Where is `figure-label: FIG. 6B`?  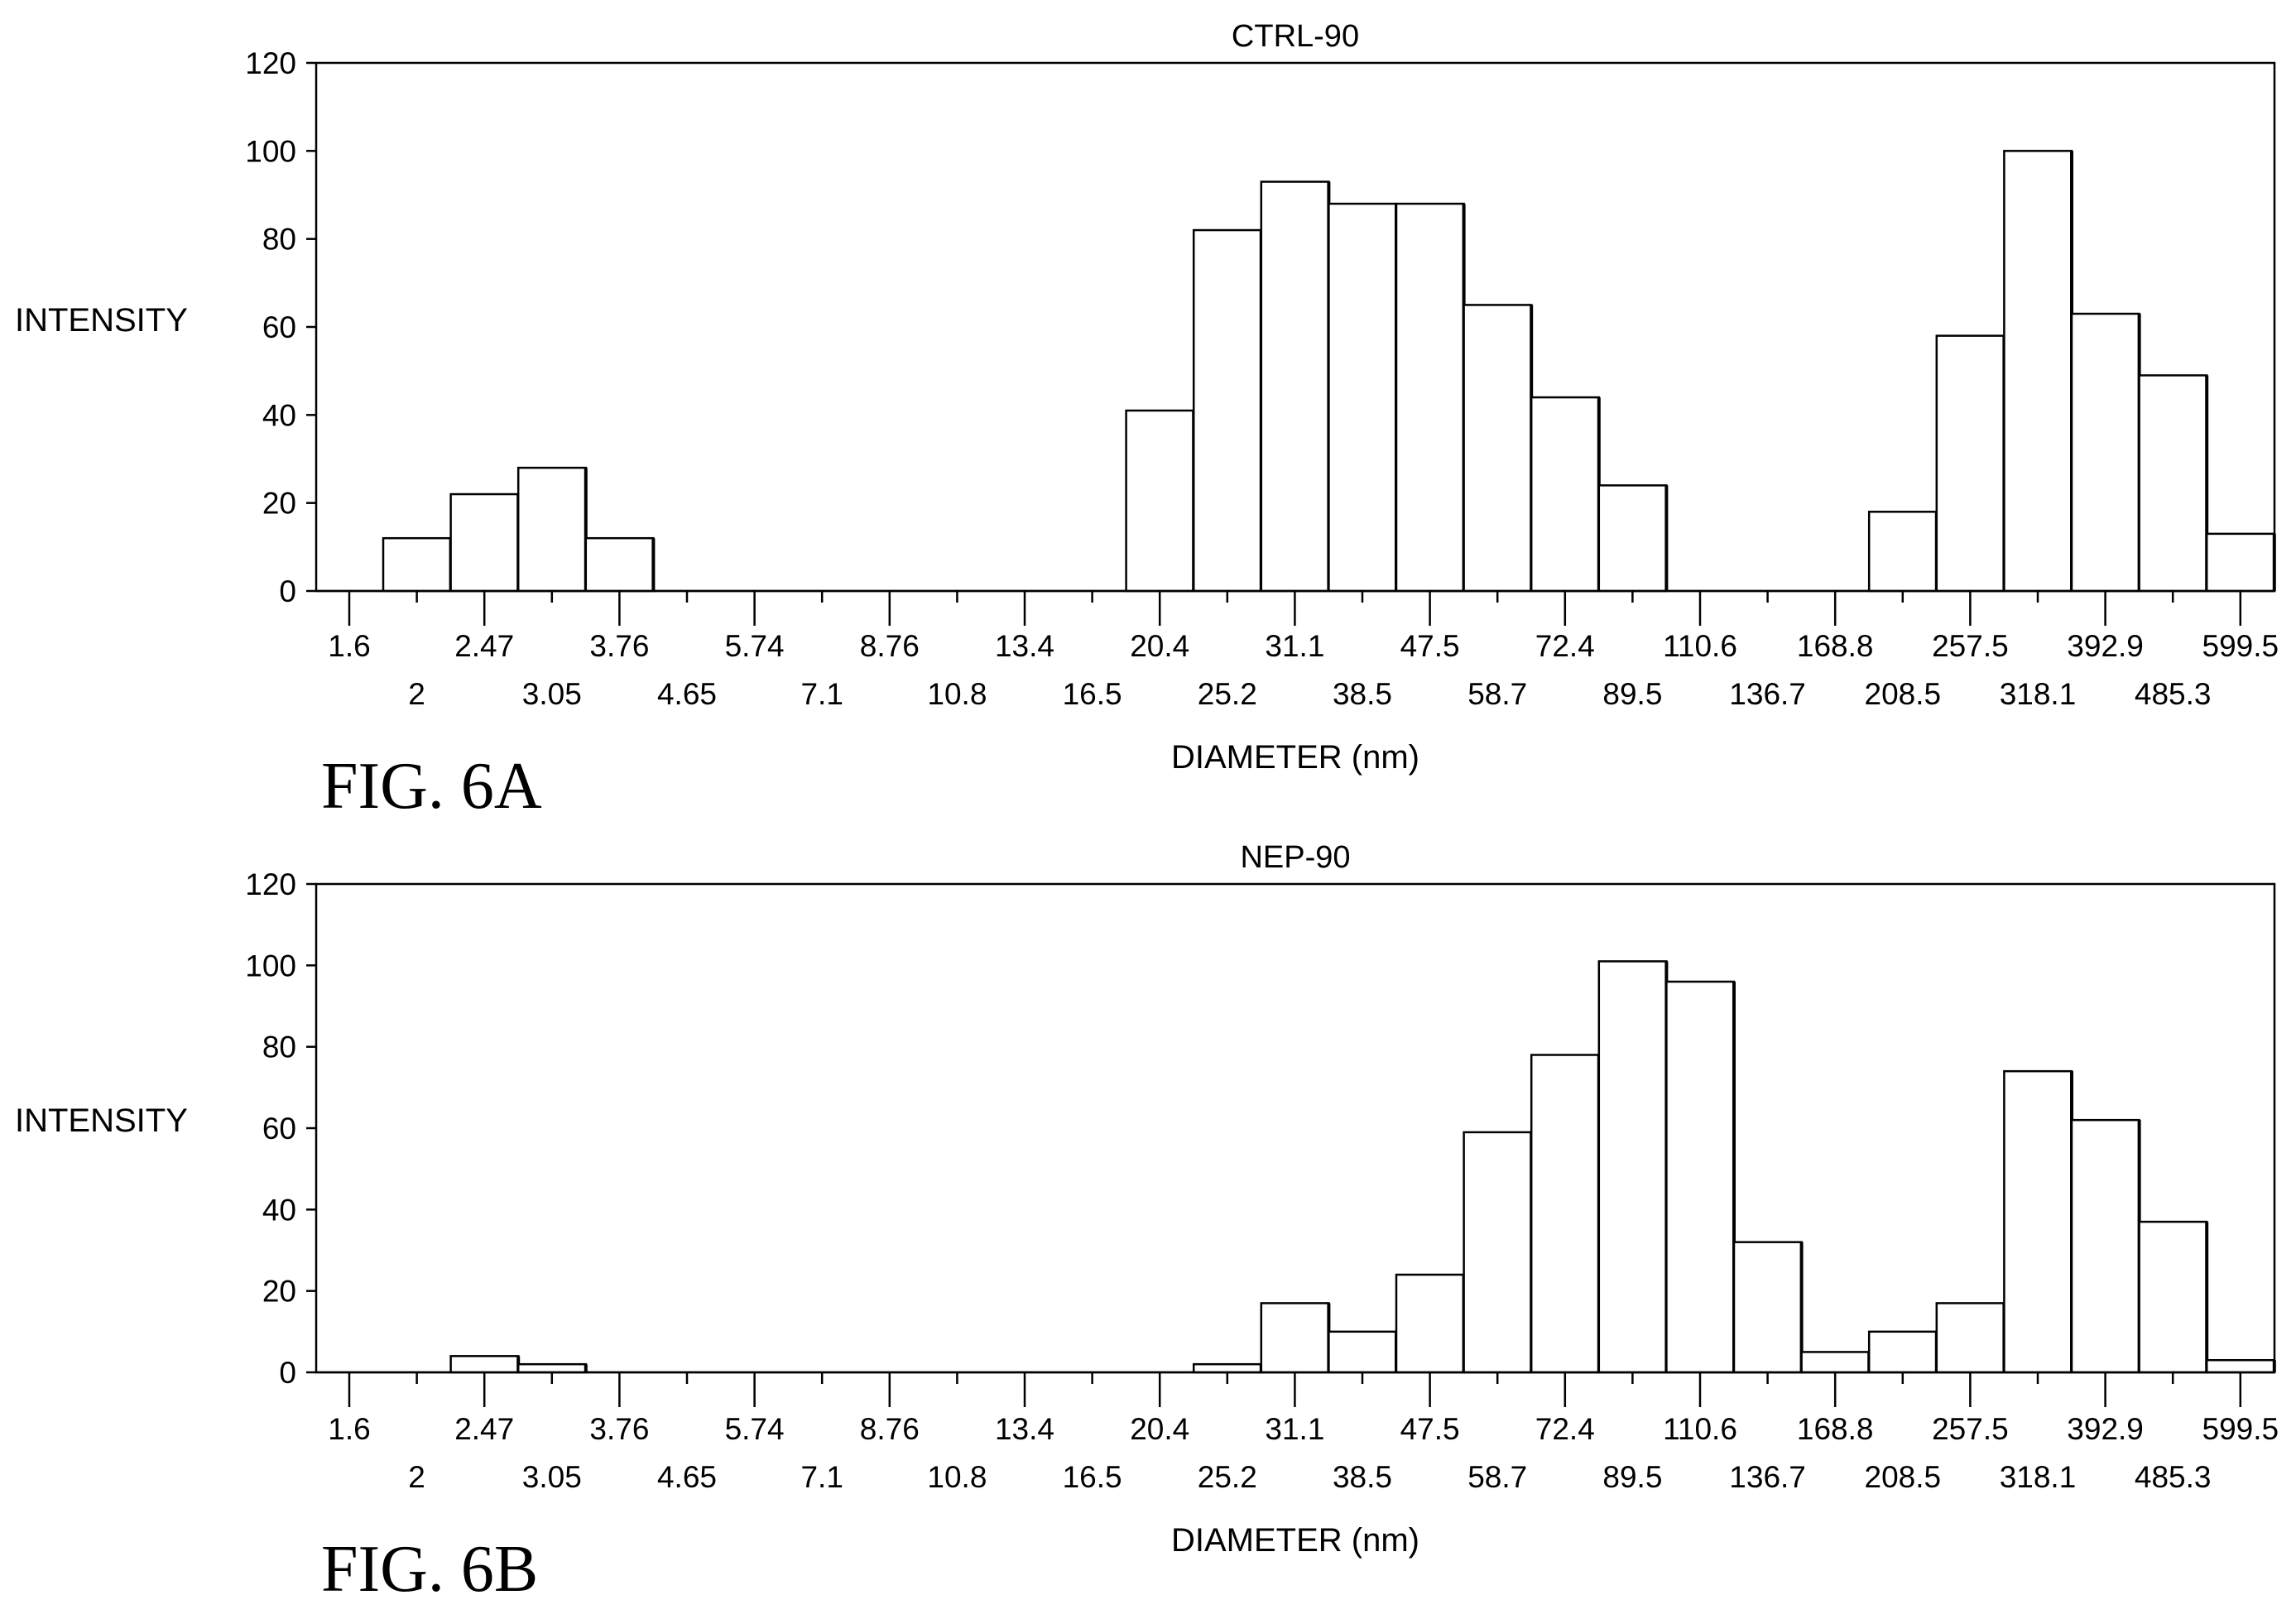
figure-label: FIG. 6B is located at coordinates (429, 1569).